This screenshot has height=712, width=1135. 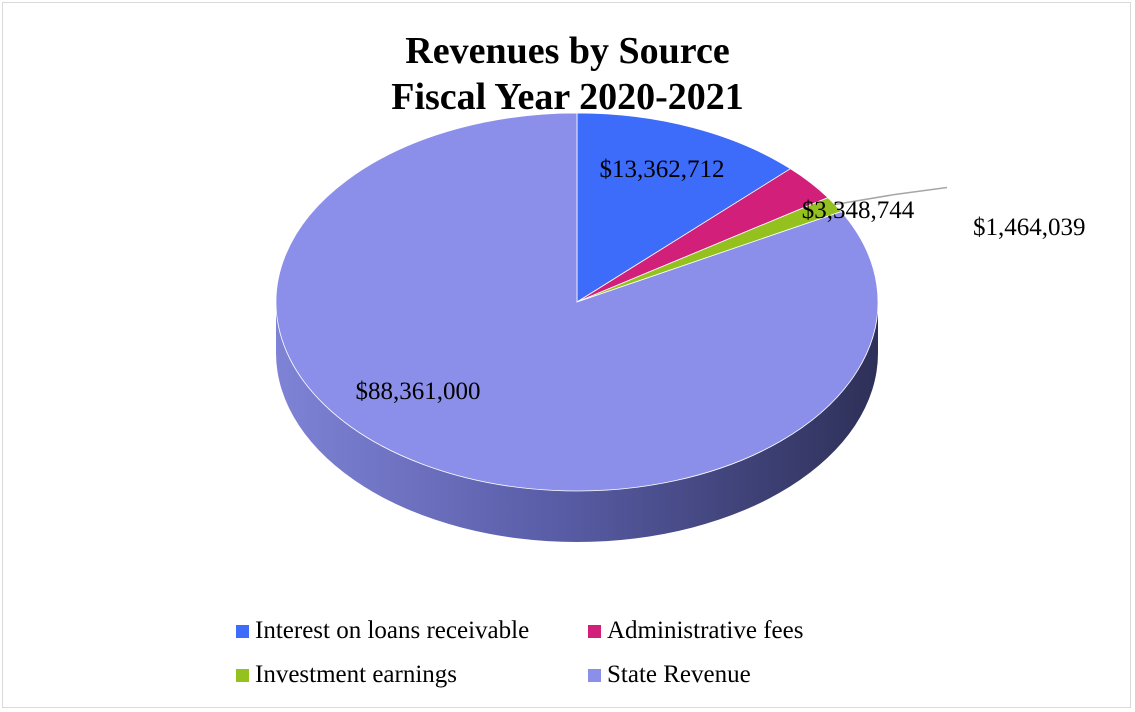 I want to click on chart-title: Revenues by Source Fiscal Year 2020-2021, so click(x=567, y=74).